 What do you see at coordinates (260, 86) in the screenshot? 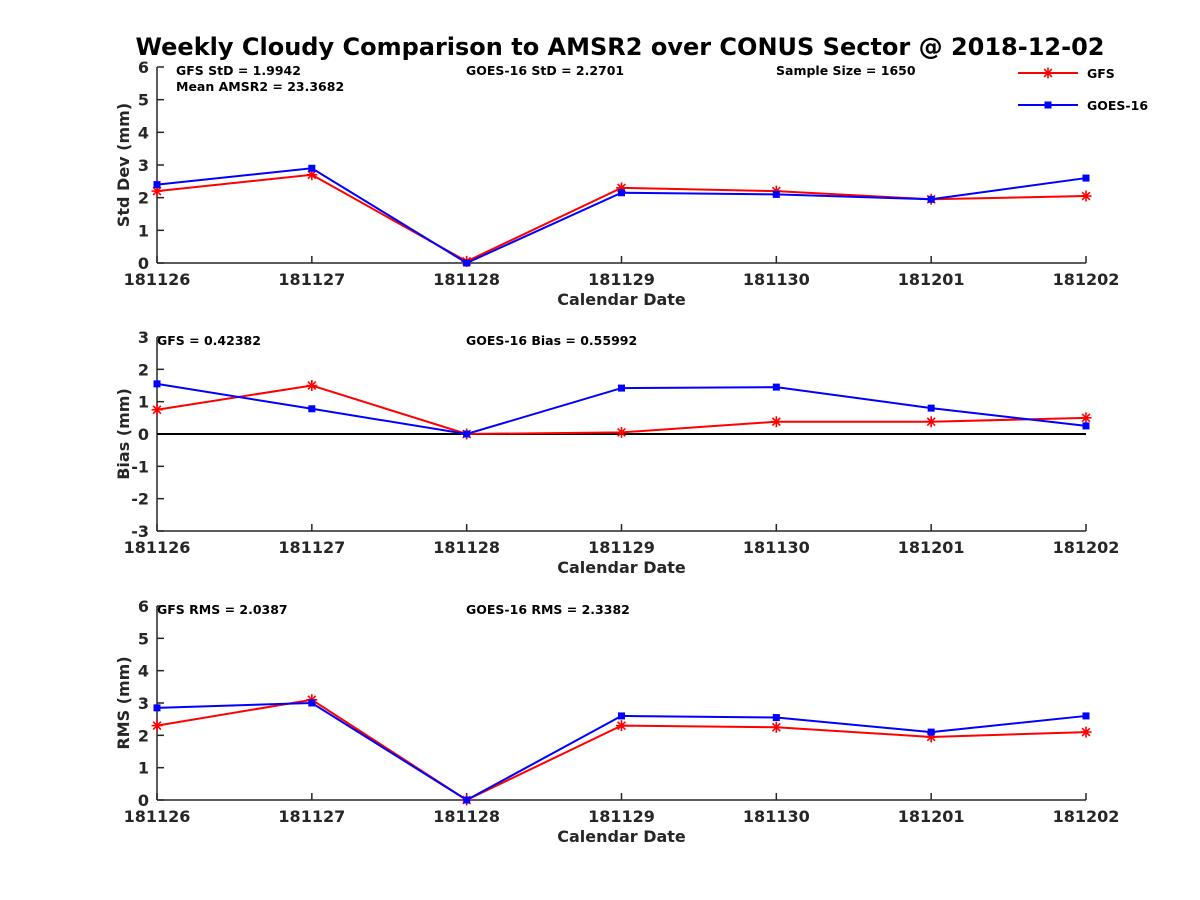
I see `stat-annotation: Mean AMSR2 = 23.3682` at bounding box center [260, 86].